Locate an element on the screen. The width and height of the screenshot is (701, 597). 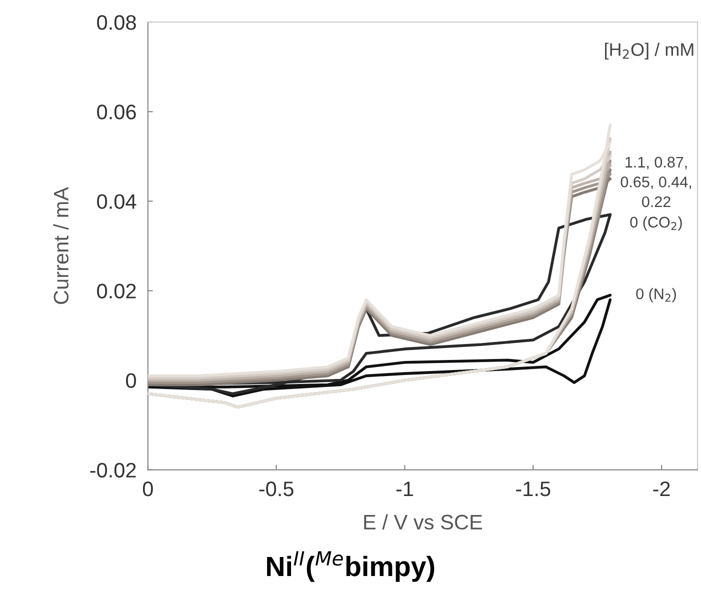
annotation: [H$_{2}$O] / mM is located at coordinates (649, 51).